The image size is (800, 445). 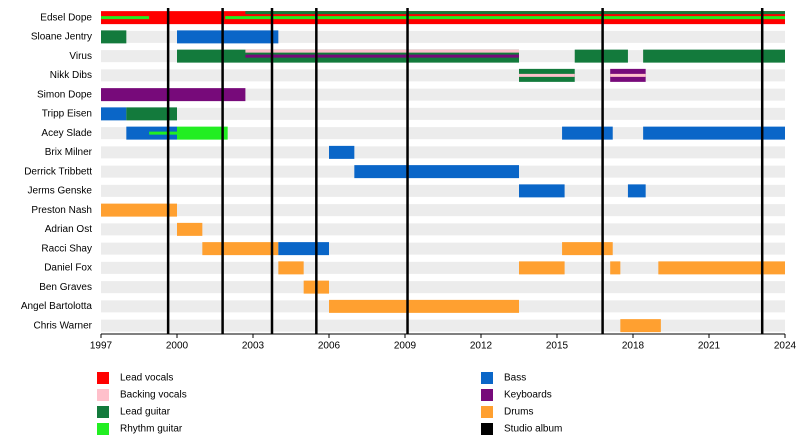 I want to click on legend-label: Rhythm guitar, so click(x=151, y=429).